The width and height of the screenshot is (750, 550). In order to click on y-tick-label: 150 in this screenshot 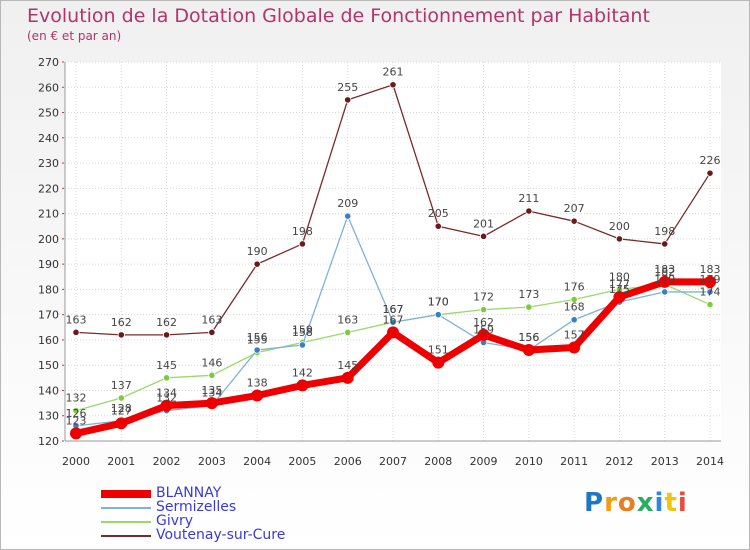, I will do `click(48, 365)`.